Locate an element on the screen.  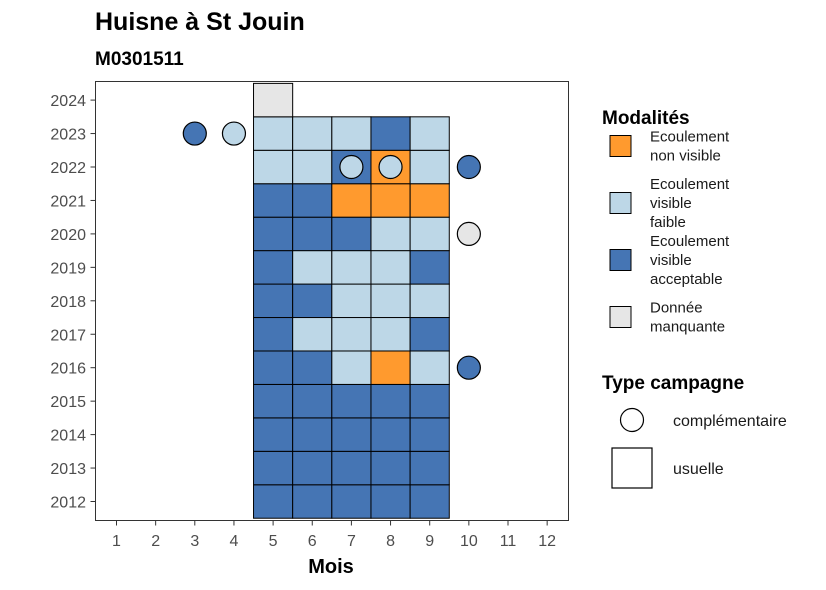
legend-label-square: usuelle is located at coordinates (698, 469).